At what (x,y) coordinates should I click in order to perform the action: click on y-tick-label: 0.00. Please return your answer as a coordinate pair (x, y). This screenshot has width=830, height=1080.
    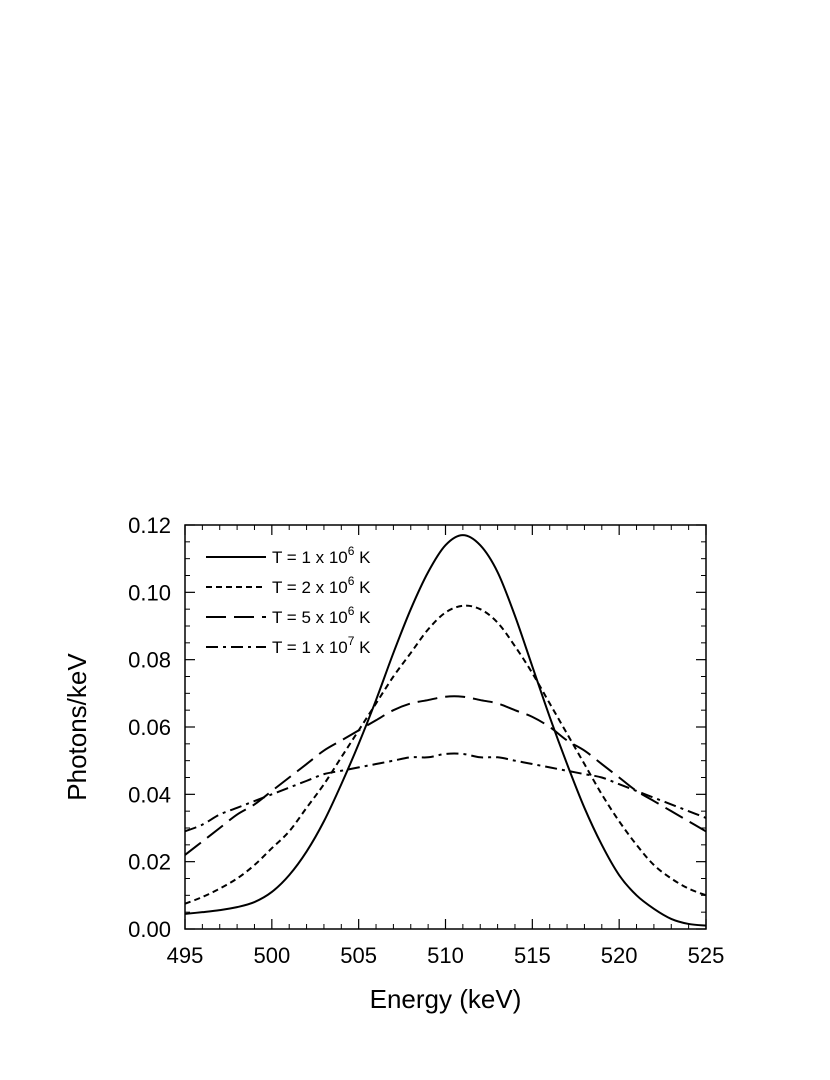
    Looking at the image, I should click on (149, 929).